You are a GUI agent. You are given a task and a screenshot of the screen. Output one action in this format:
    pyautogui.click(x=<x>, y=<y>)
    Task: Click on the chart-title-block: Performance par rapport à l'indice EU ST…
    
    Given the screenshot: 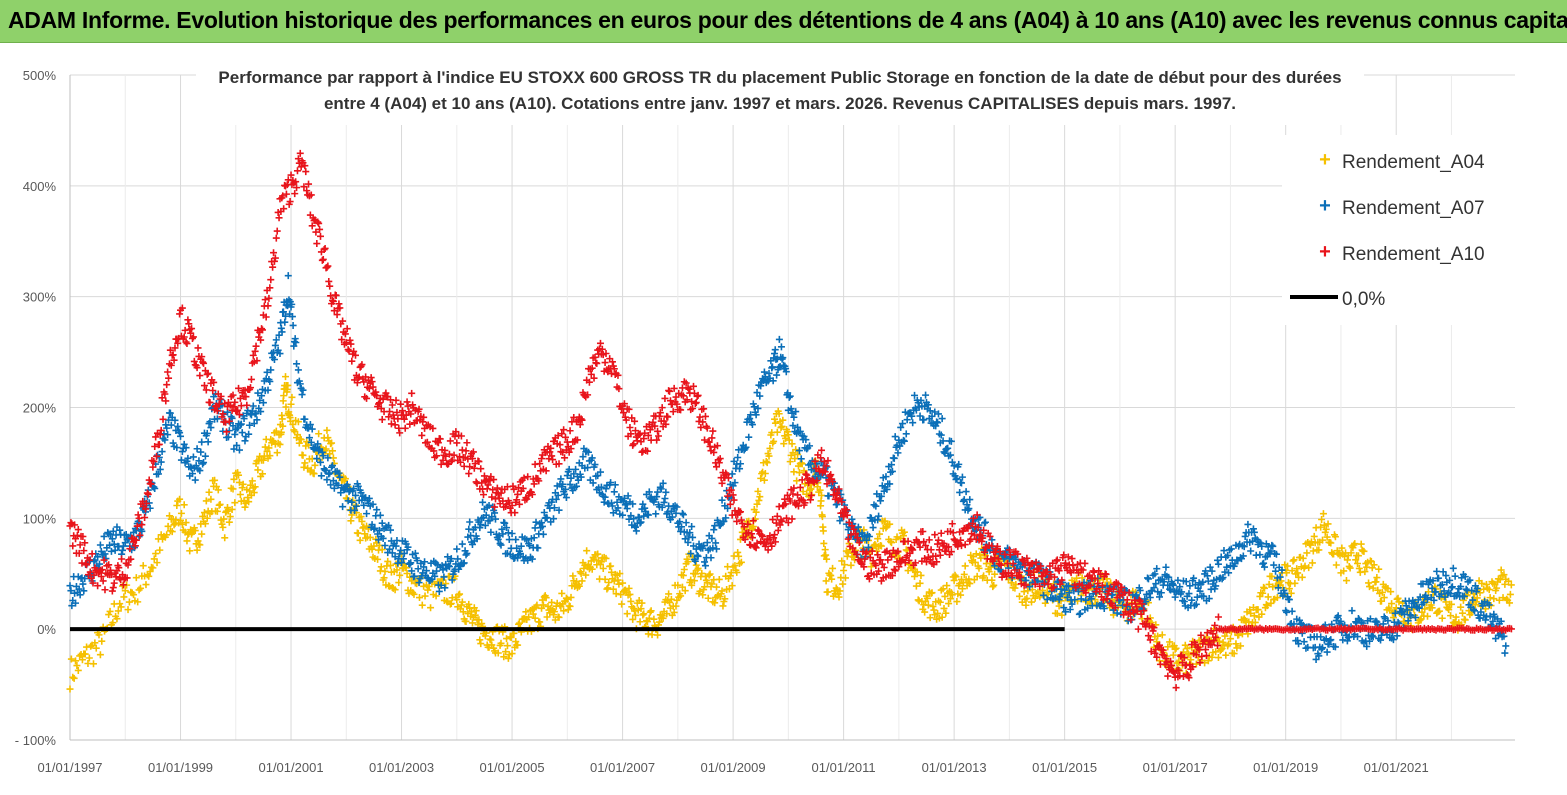 What is the action you would take?
    pyautogui.click(x=780, y=95)
    